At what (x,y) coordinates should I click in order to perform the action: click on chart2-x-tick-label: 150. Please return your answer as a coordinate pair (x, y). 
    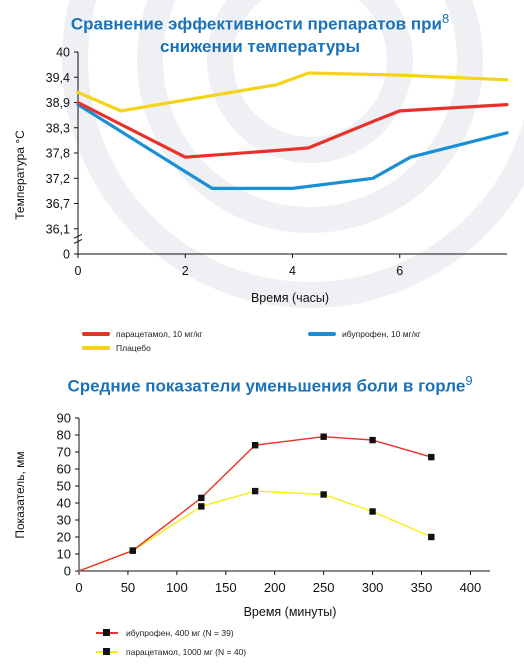
    Looking at the image, I should click on (226, 587).